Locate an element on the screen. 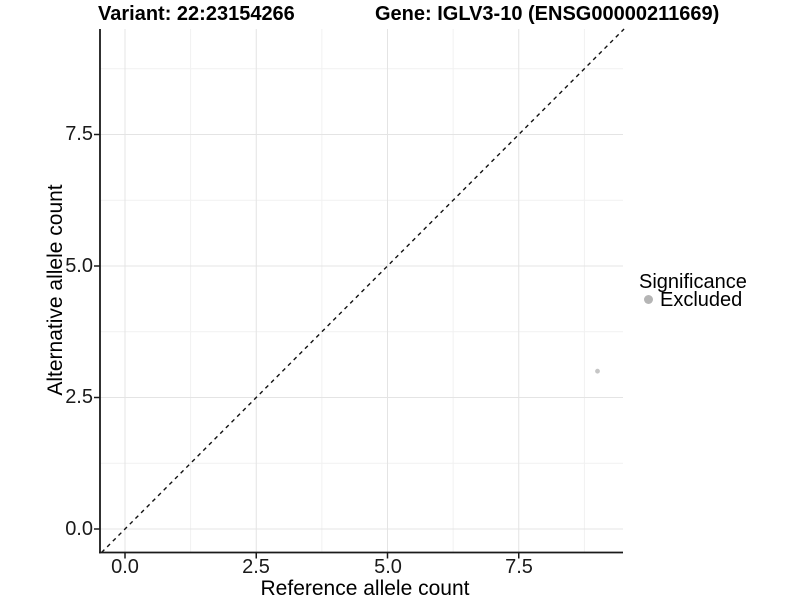 The width and height of the screenshot is (800, 600). y-tick-label-2-5: 2.5 is located at coordinates (79, 397).